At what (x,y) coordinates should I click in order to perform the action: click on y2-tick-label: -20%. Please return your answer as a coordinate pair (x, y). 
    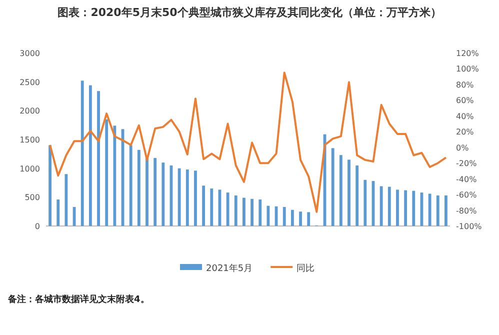
    Looking at the image, I should click on (467, 163).